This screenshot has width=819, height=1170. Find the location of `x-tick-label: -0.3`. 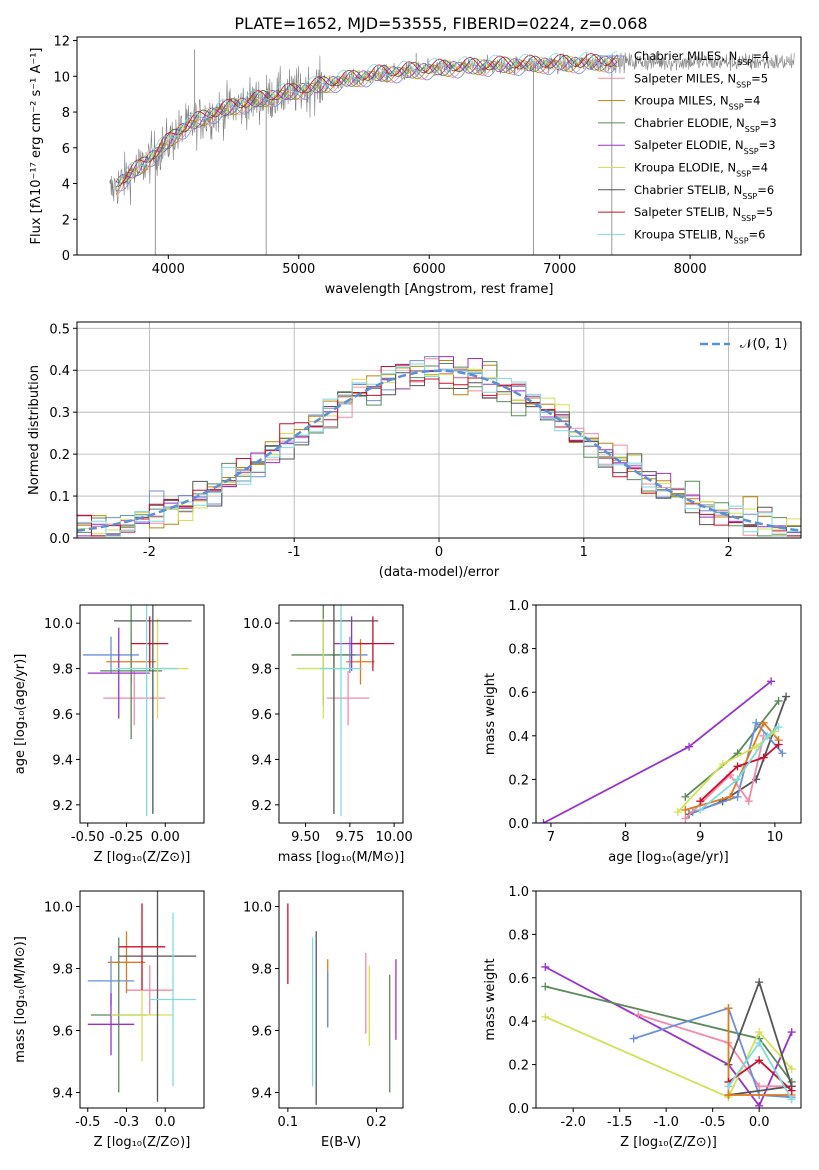

x-tick-label: -0.3 is located at coordinates (126, 1122).